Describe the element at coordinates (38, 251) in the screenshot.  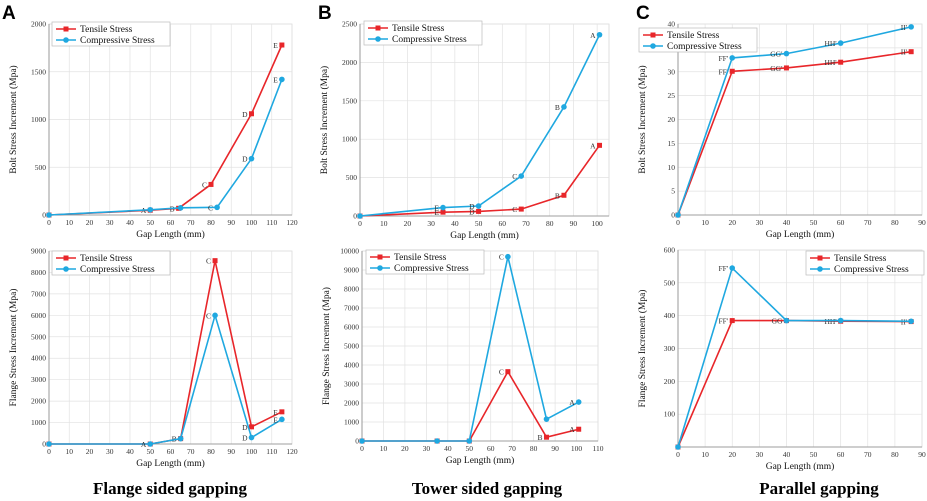
I see `y-tick-label: 9000` at that location.